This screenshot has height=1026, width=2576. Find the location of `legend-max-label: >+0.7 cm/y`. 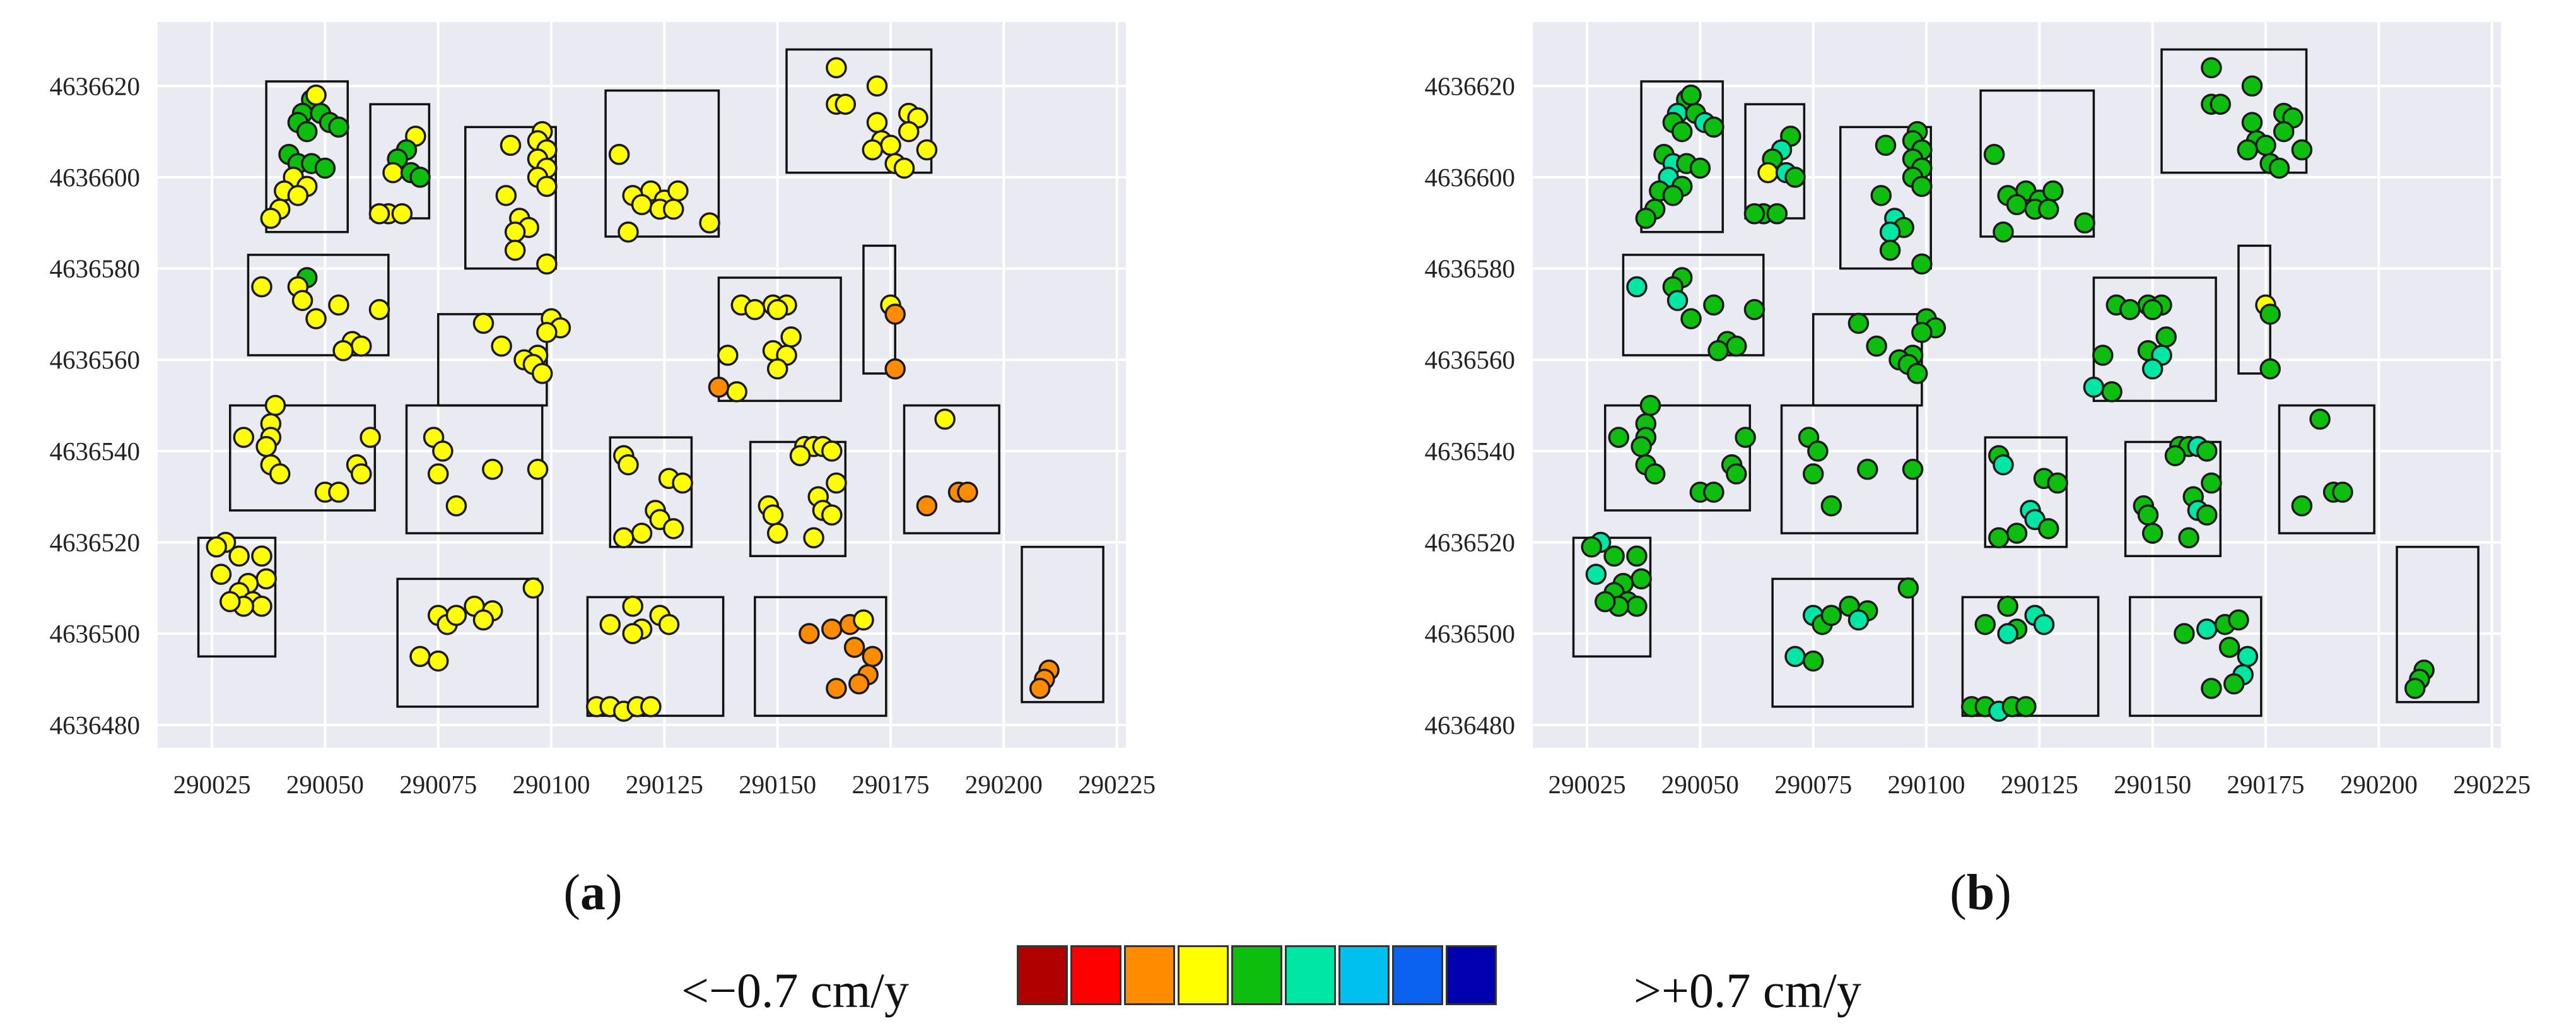

legend-max-label: >+0.7 cm/y is located at coordinates (1747, 990).